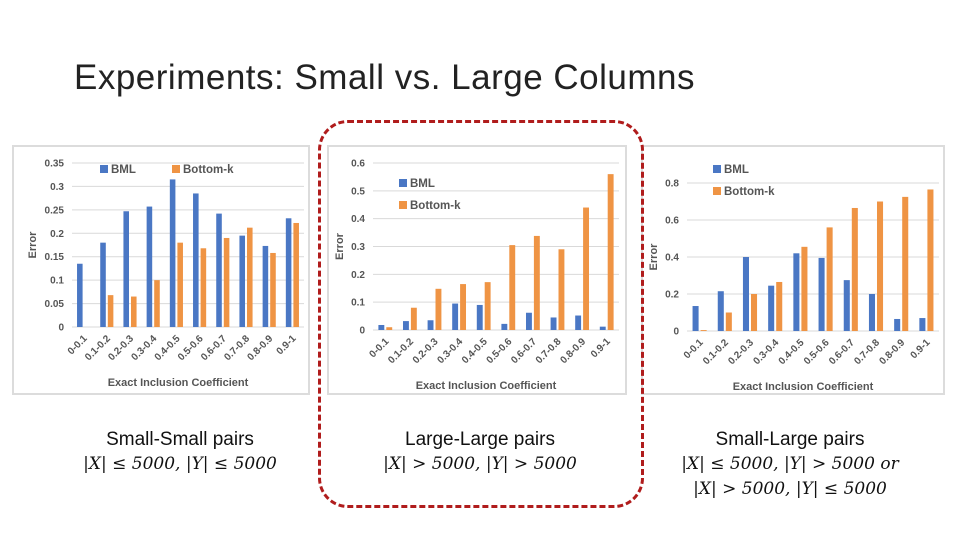  What do you see at coordinates (486, 386) in the screenshot?
I see `x-axis-label: Exact Inclusion Coefficient` at bounding box center [486, 386].